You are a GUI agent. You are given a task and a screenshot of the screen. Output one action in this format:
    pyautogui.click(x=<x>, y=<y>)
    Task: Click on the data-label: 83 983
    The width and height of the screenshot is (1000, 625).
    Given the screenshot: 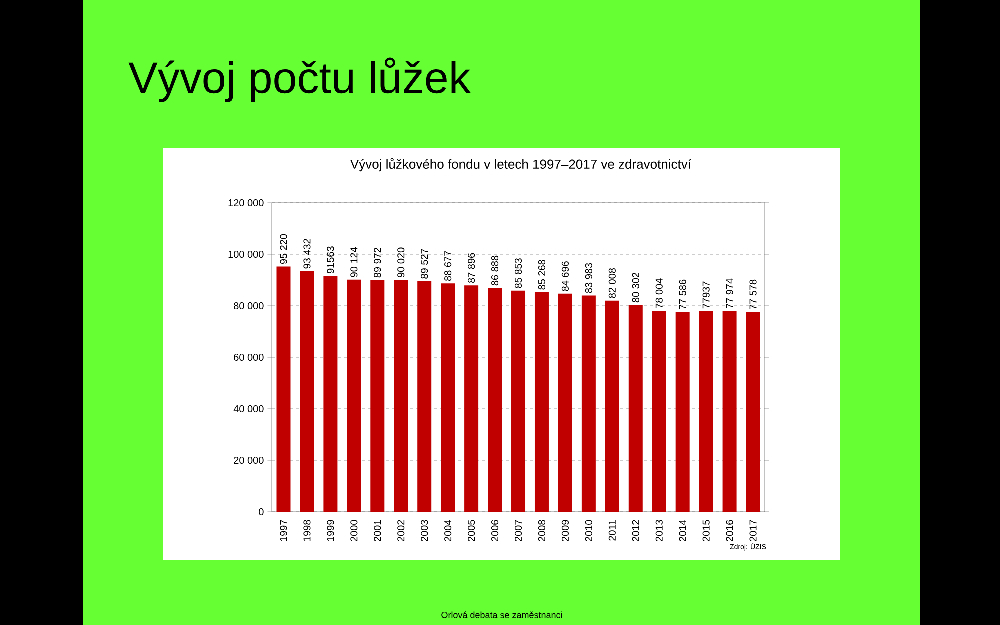 What is the action you would take?
    pyautogui.click(x=588, y=278)
    